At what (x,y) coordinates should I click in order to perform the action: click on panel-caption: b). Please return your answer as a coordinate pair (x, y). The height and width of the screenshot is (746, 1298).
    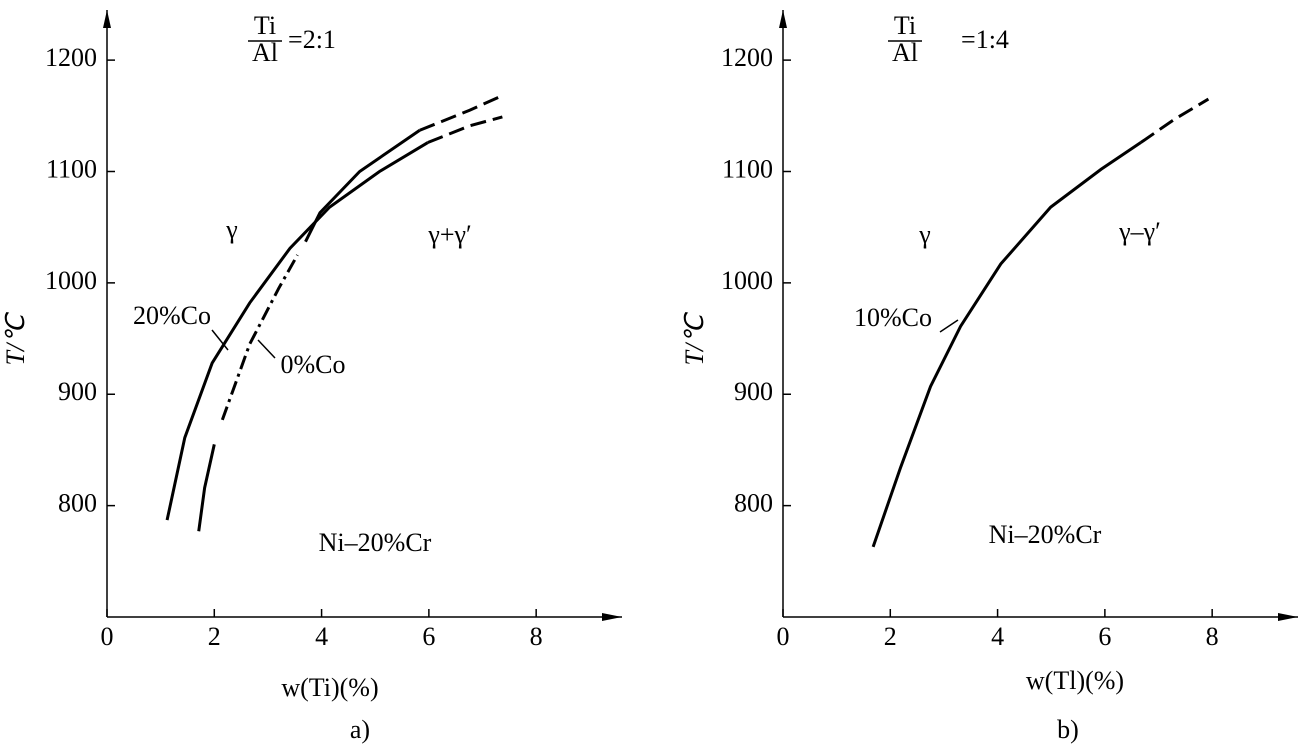
    Looking at the image, I should click on (1068, 729).